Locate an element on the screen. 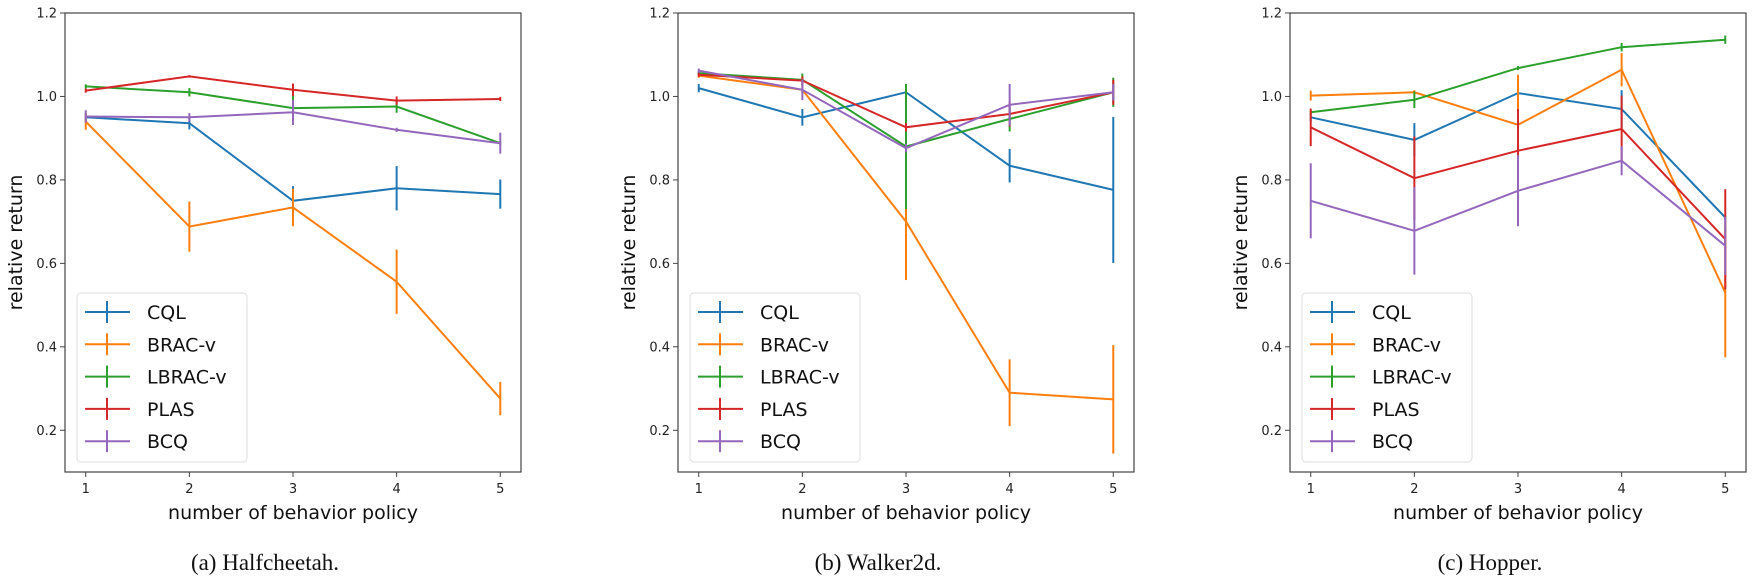  subplot-caption: (a) Halfcheetah. is located at coordinates (265, 562).